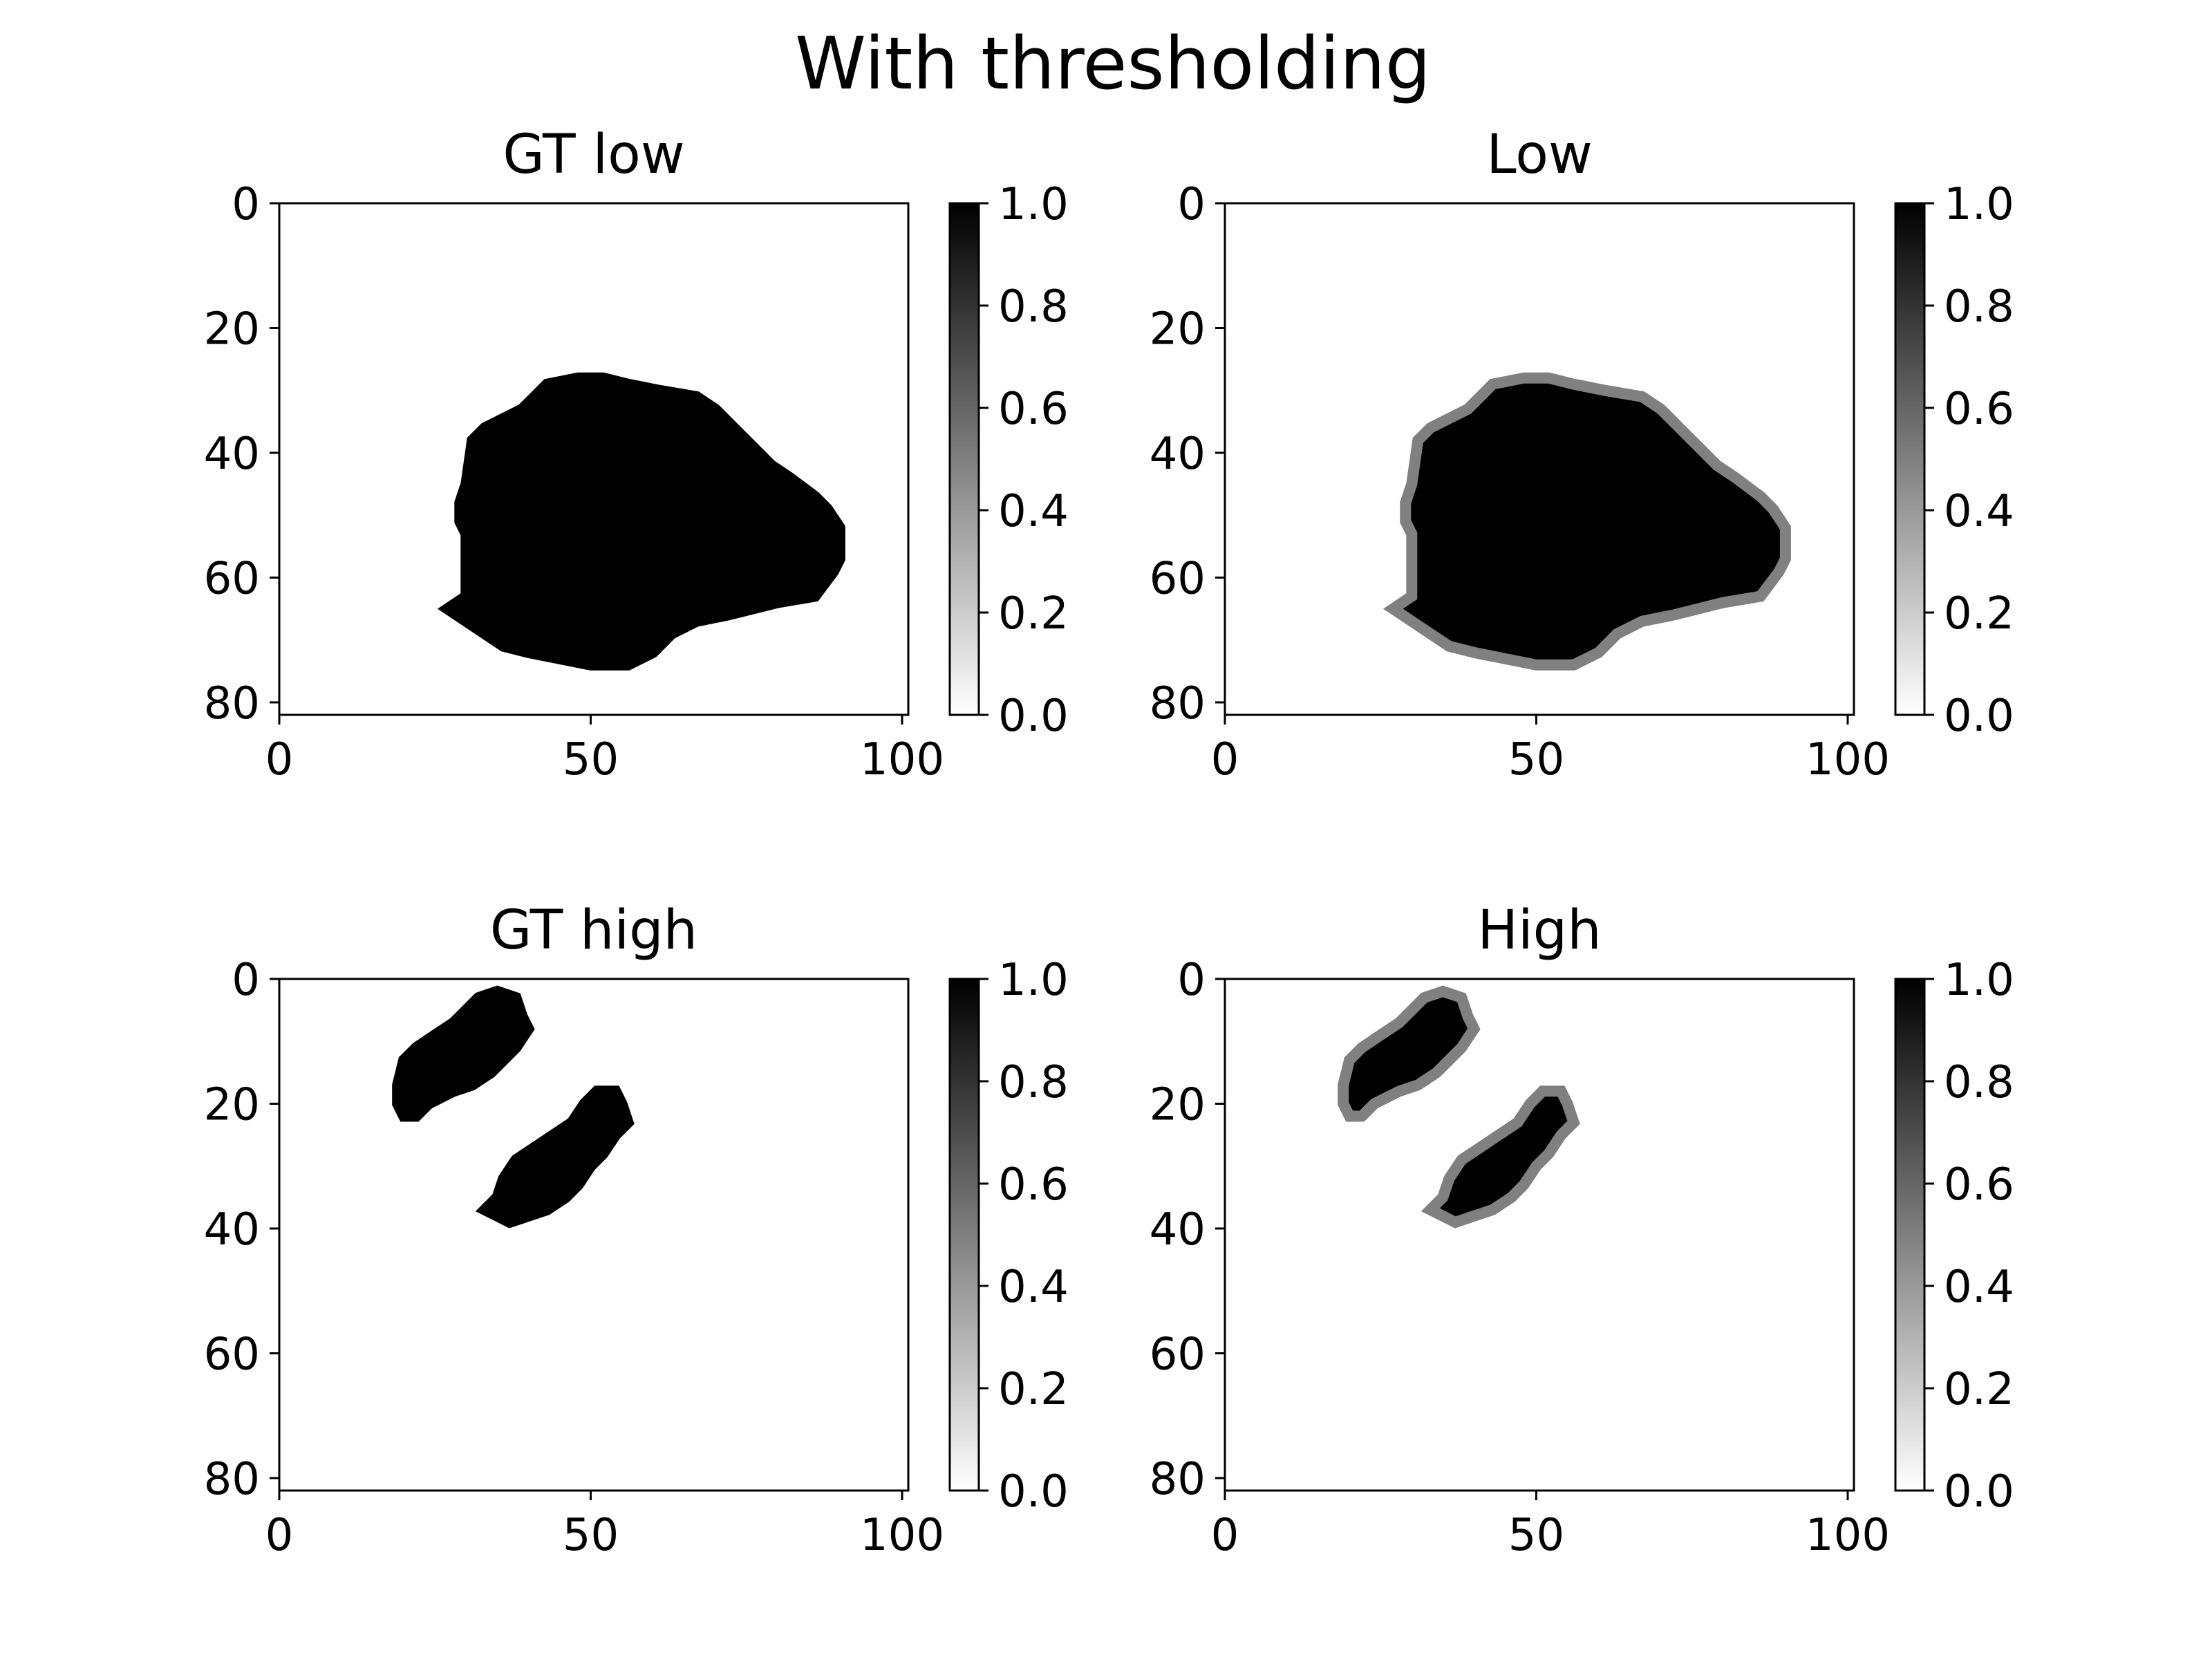  I want to click on panel-title: GT high, so click(593, 931).